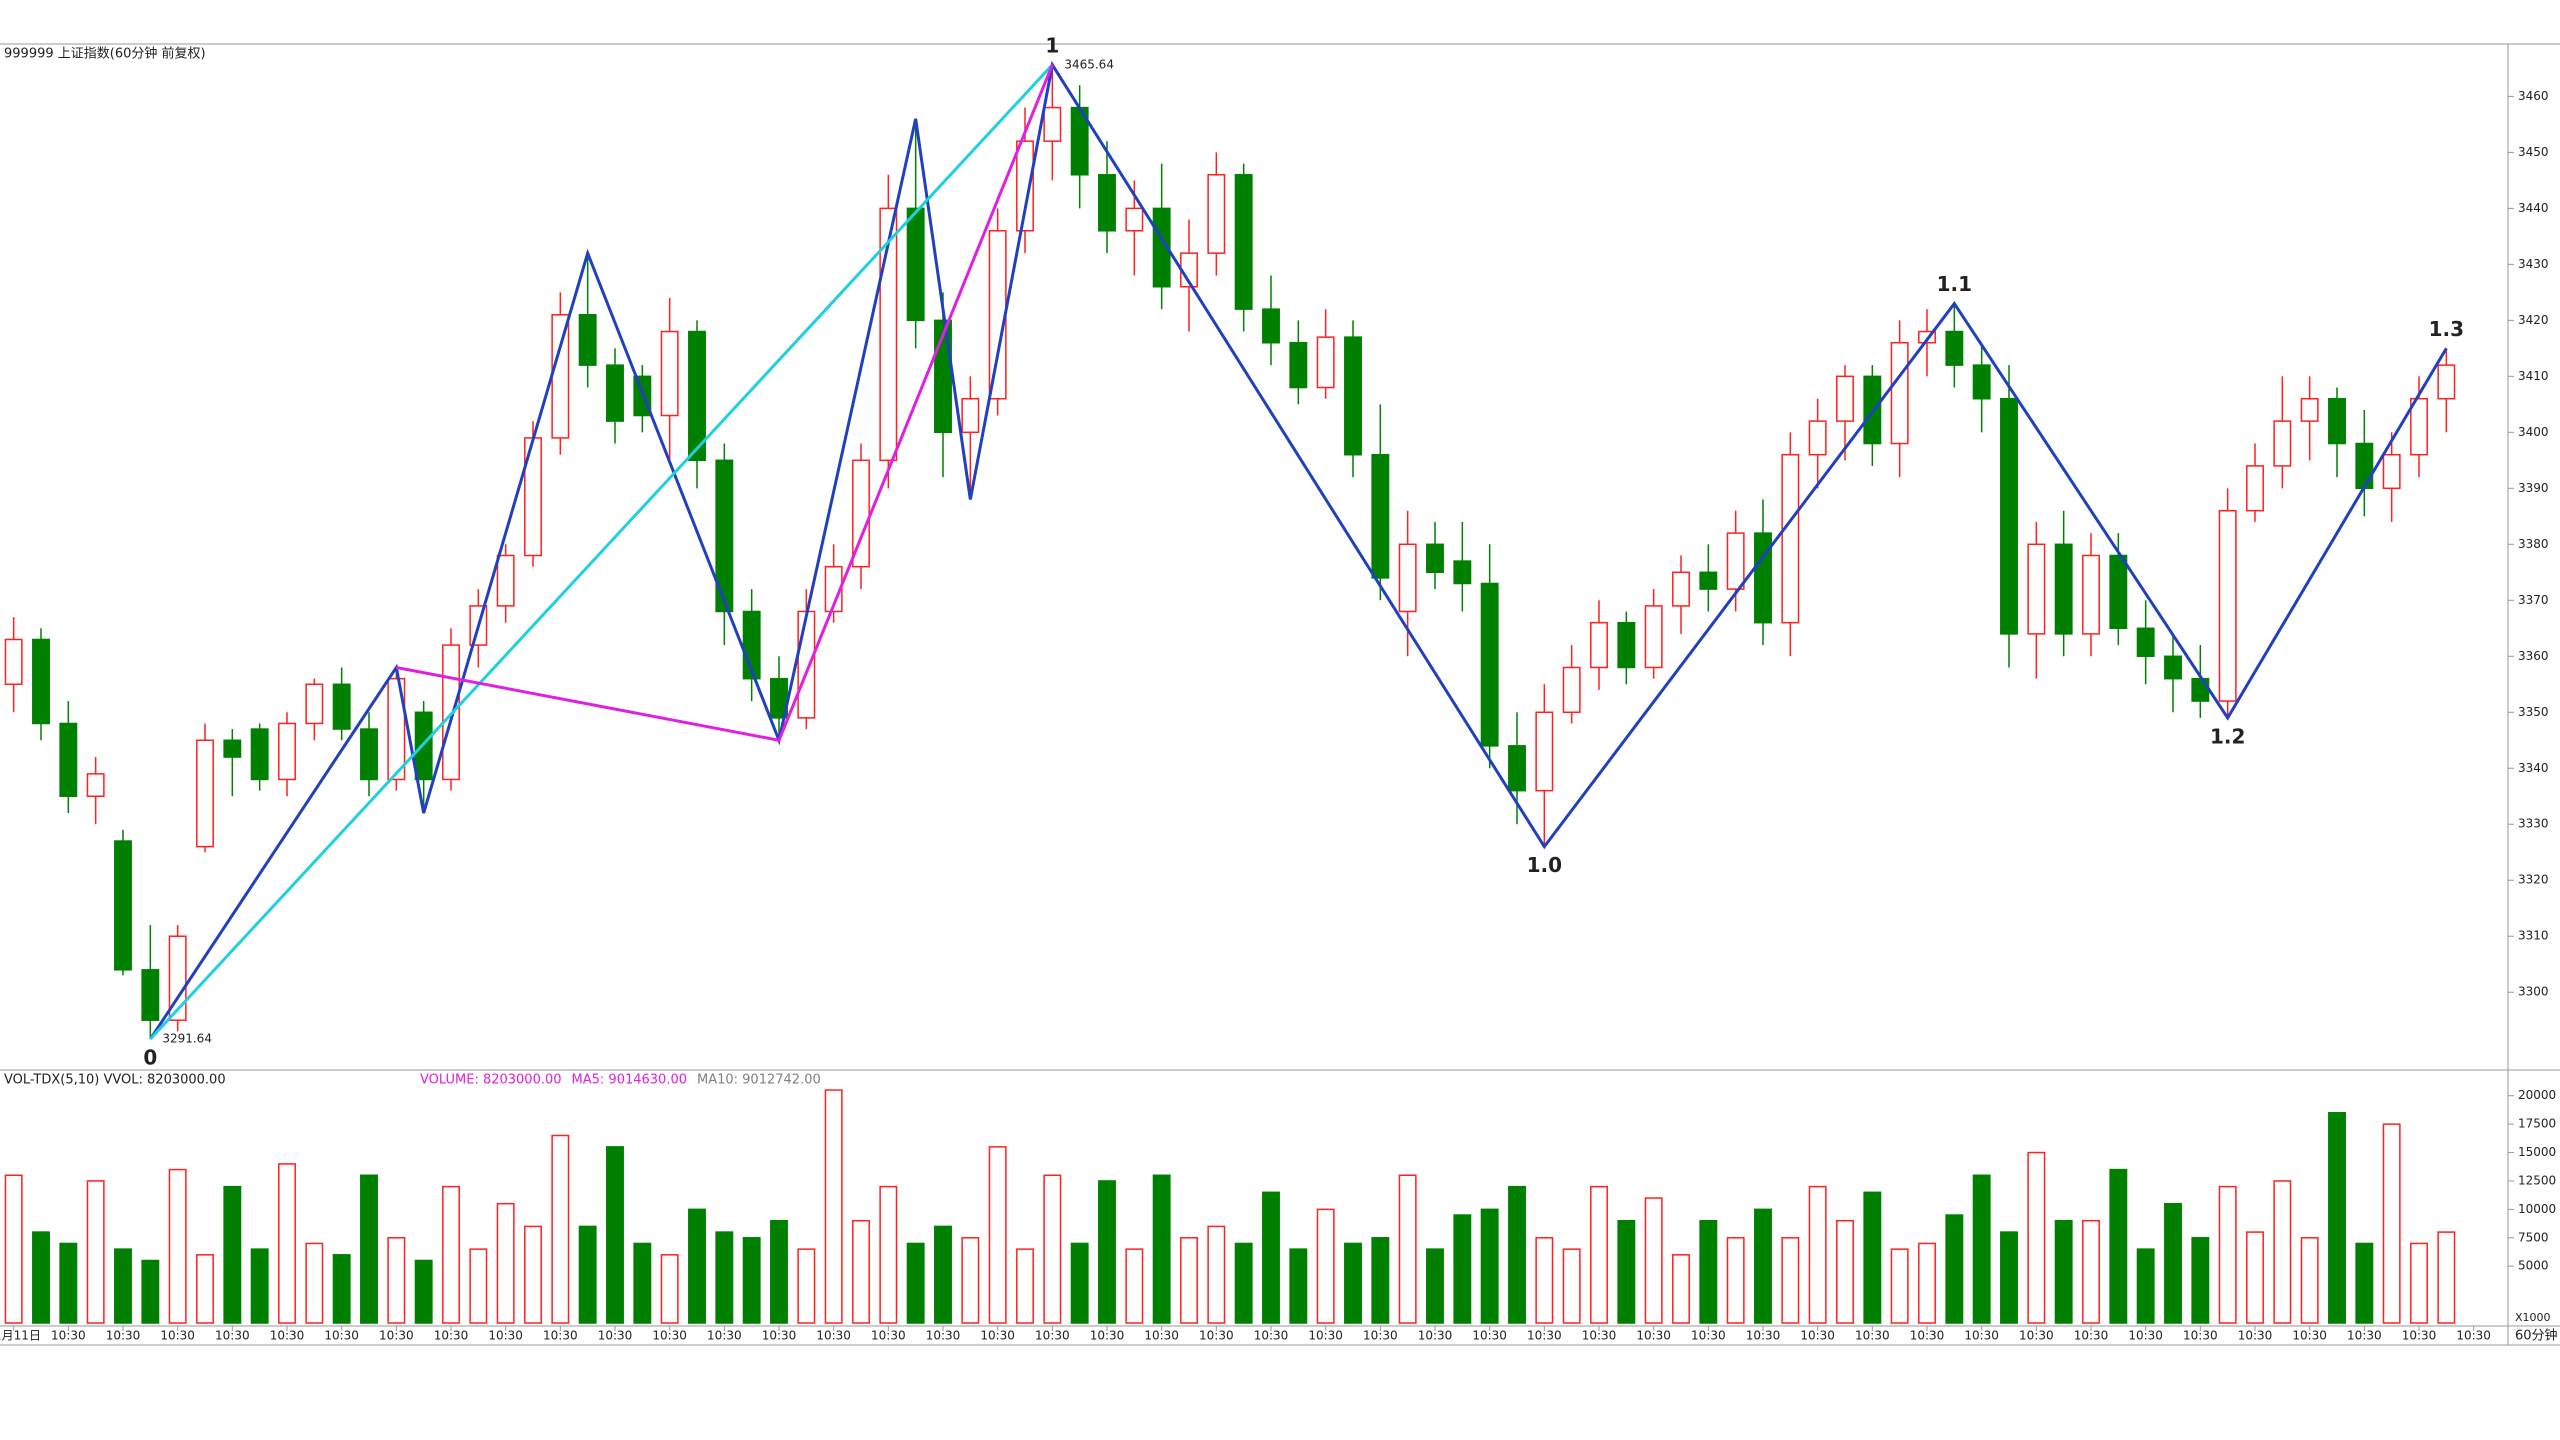 Image resolution: width=2560 pixels, height=1440 pixels. I want to click on y-tick-label: 3380, so click(2533, 544).